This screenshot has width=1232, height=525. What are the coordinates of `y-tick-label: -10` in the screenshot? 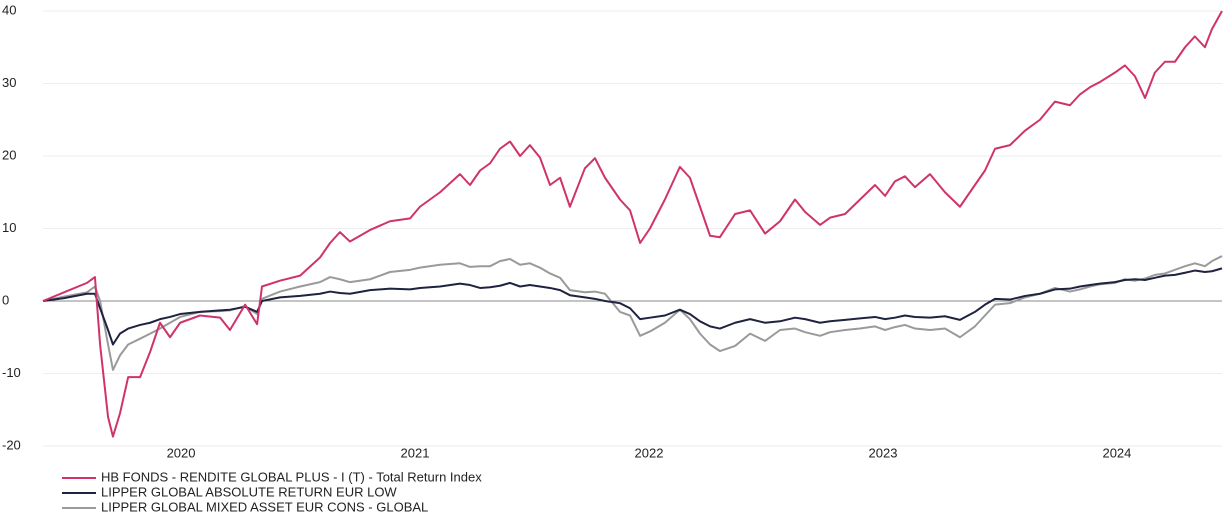 It's located at (11, 372).